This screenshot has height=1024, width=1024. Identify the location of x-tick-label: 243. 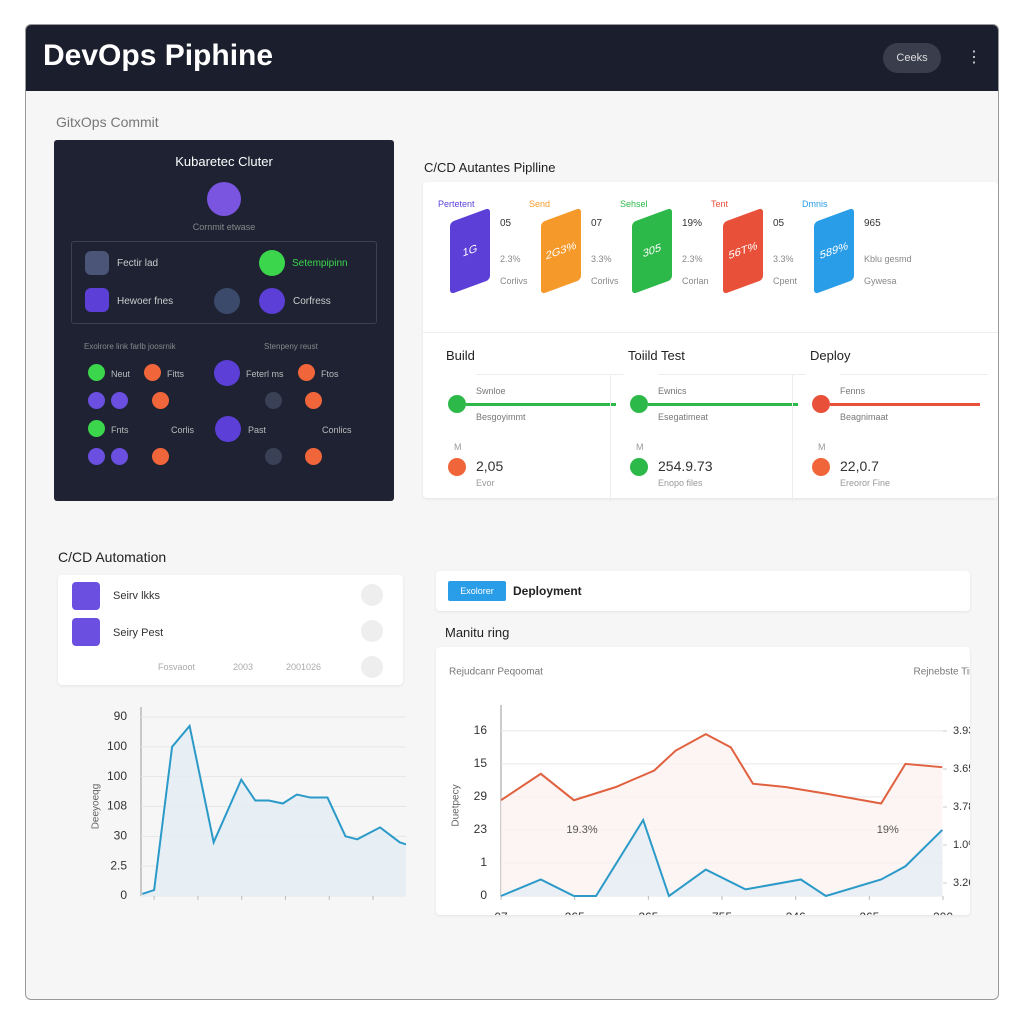
(329, 910).